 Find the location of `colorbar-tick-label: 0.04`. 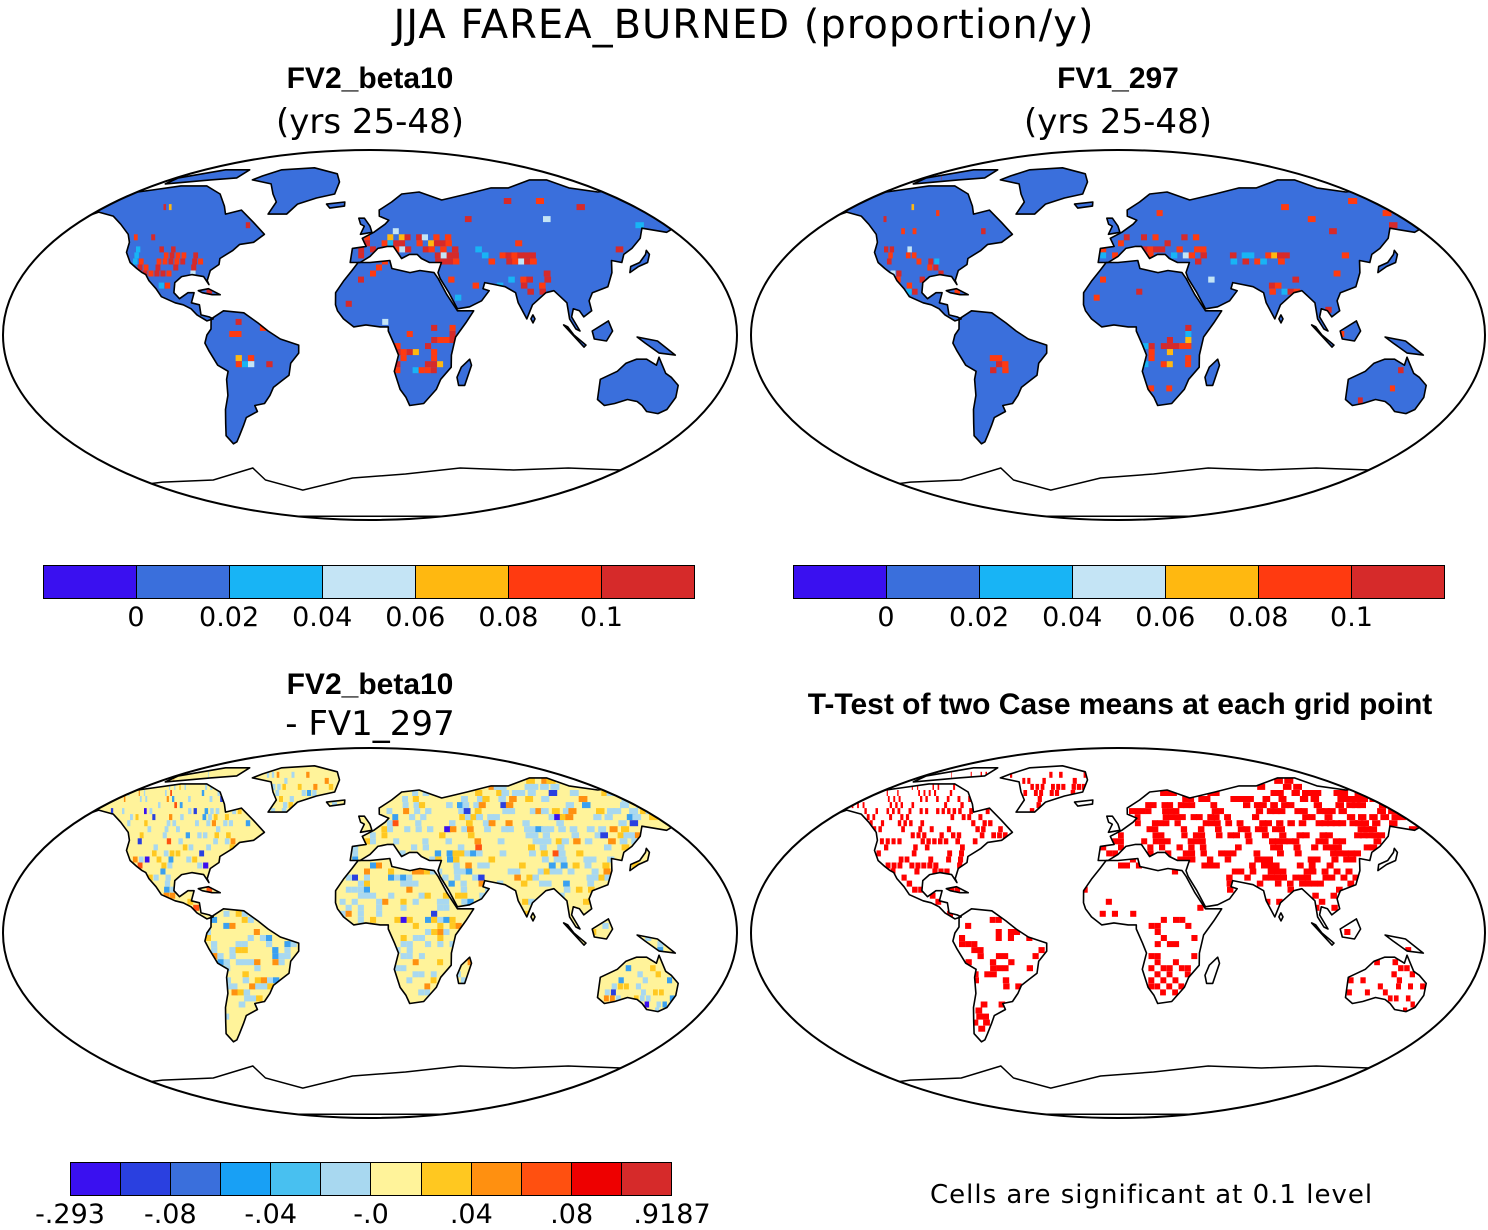

colorbar-tick-label: 0.04 is located at coordinates (322, 617).